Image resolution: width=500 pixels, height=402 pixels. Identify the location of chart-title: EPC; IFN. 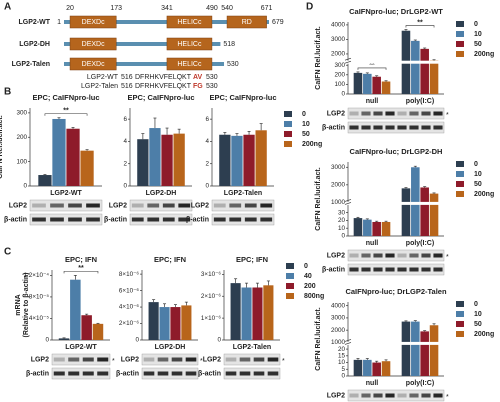
(252, 259).